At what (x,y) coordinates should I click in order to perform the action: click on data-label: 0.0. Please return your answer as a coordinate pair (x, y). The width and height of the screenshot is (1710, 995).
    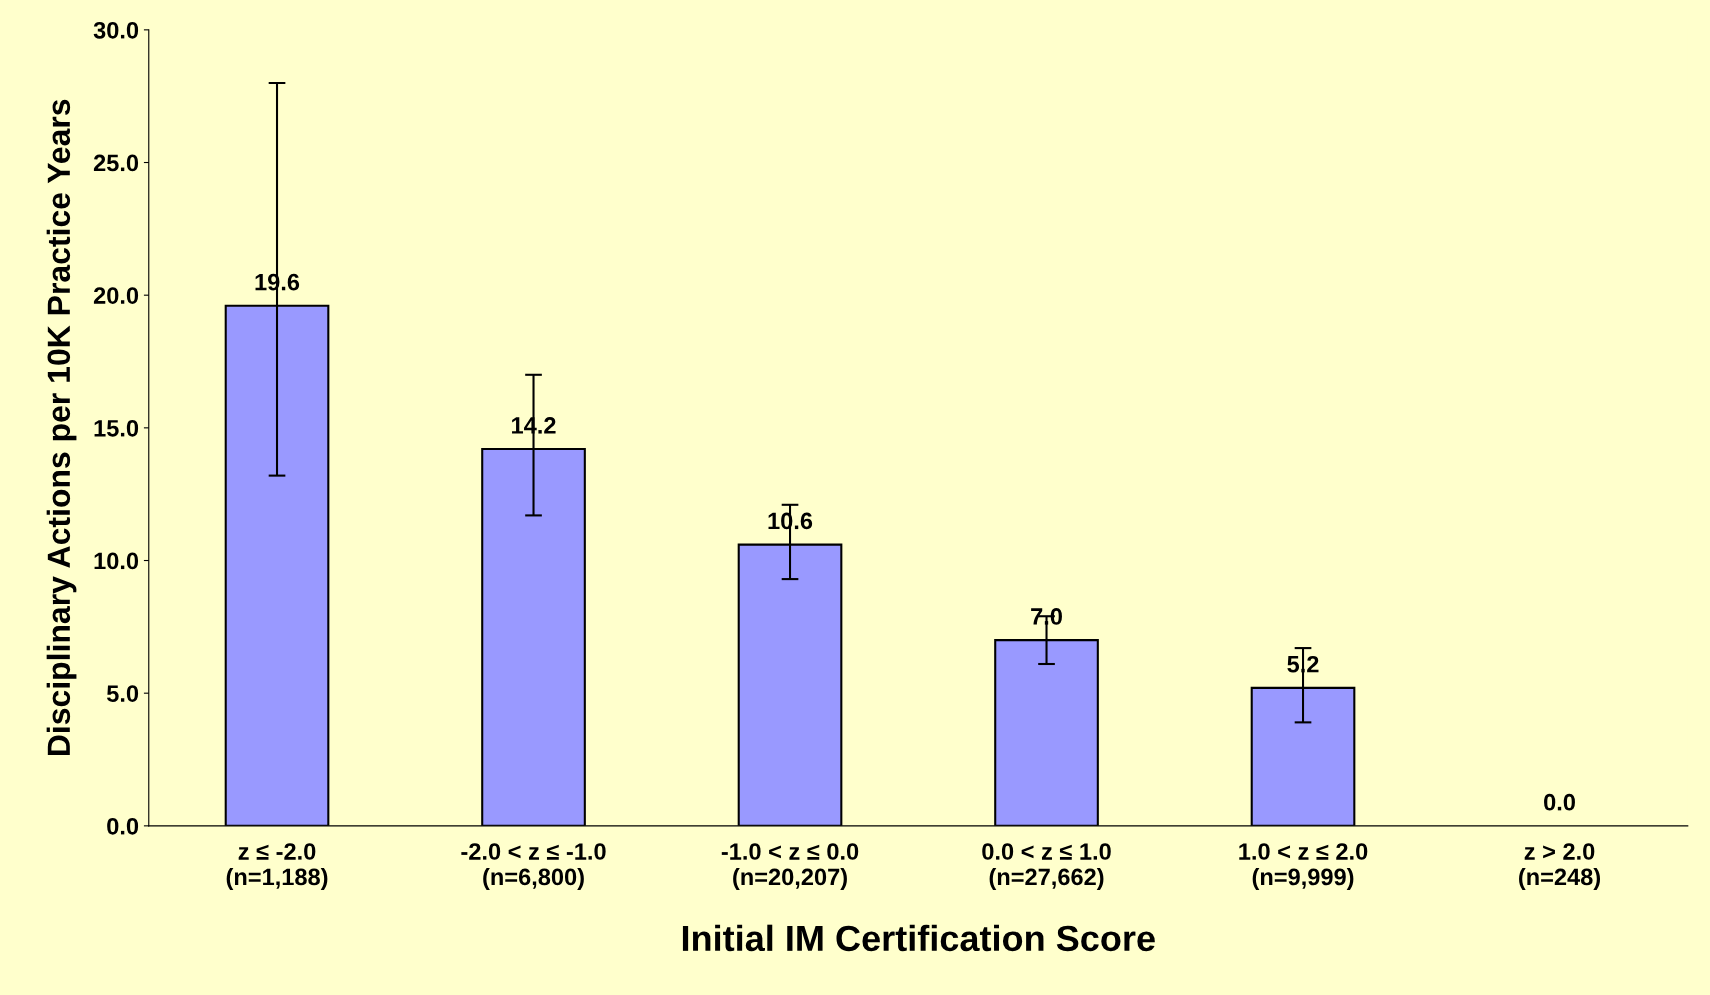
    Looking at the image, I should click on (1559, 802).